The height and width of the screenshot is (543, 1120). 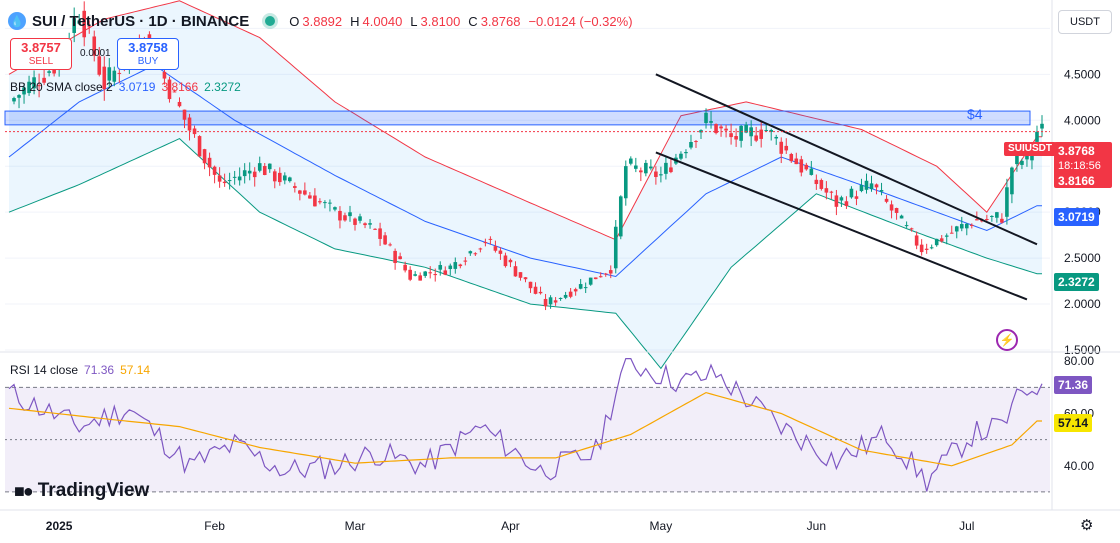 I want to click on spread-value: 0.0001, so click(x=95, y=53).